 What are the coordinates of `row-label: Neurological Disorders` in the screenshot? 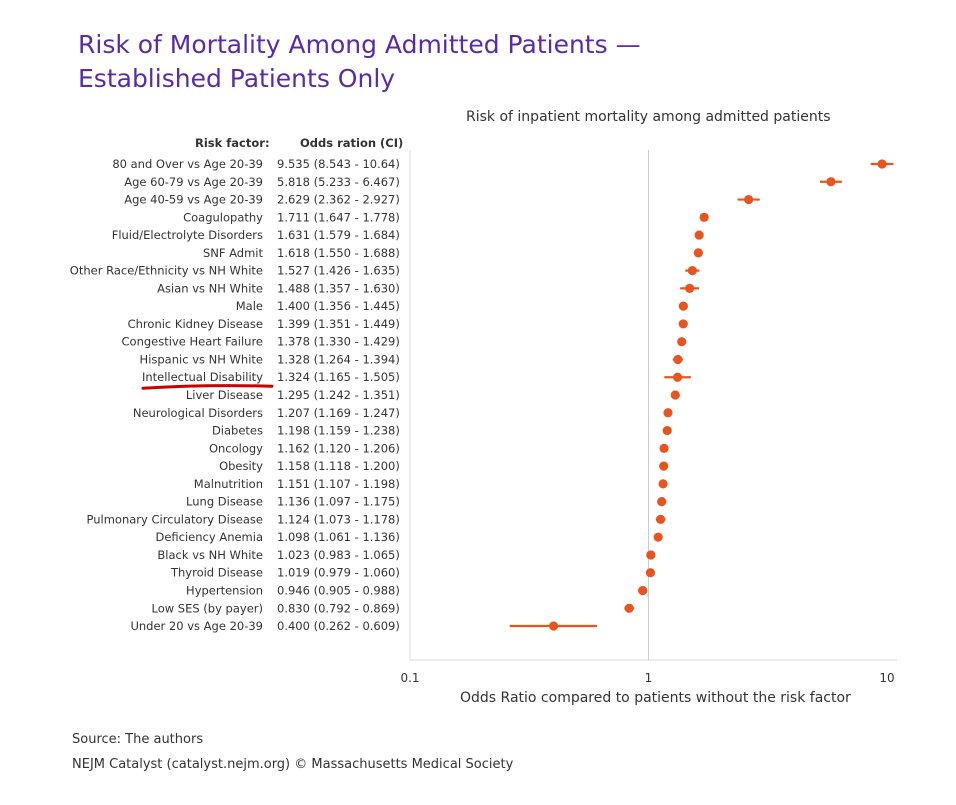 It's located at (198, 413).